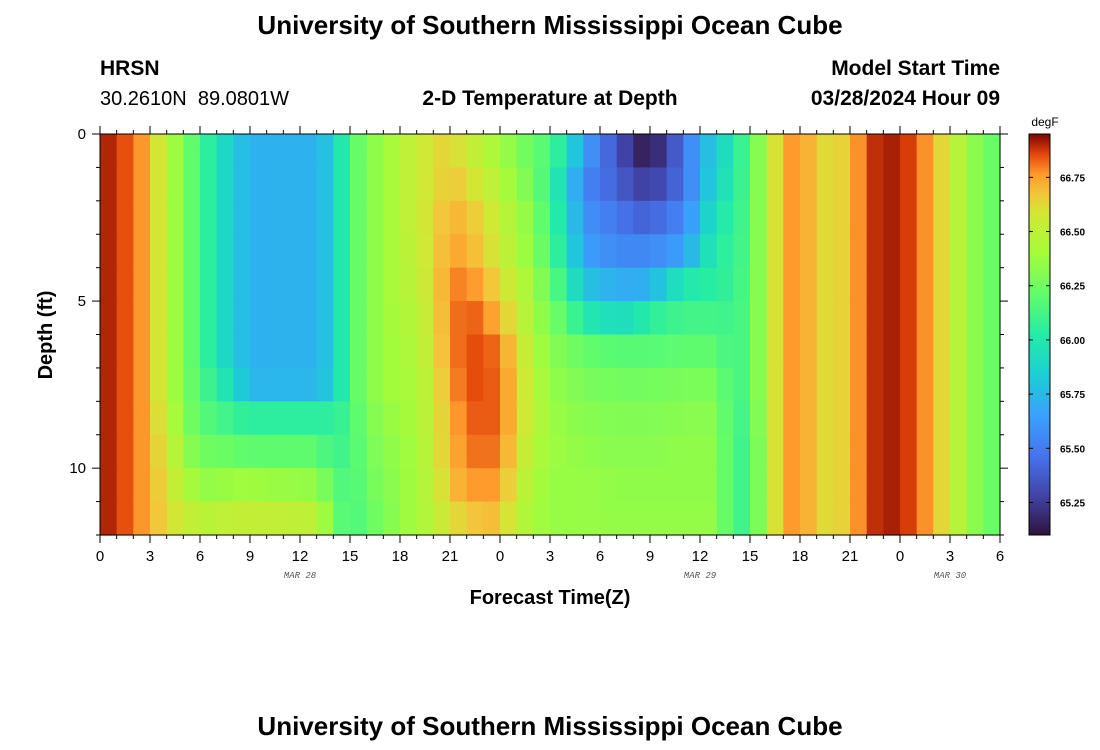  Describe the element at coordinates (850, 556) in the screenshot. I see `x-tick-label: 21` at that location.